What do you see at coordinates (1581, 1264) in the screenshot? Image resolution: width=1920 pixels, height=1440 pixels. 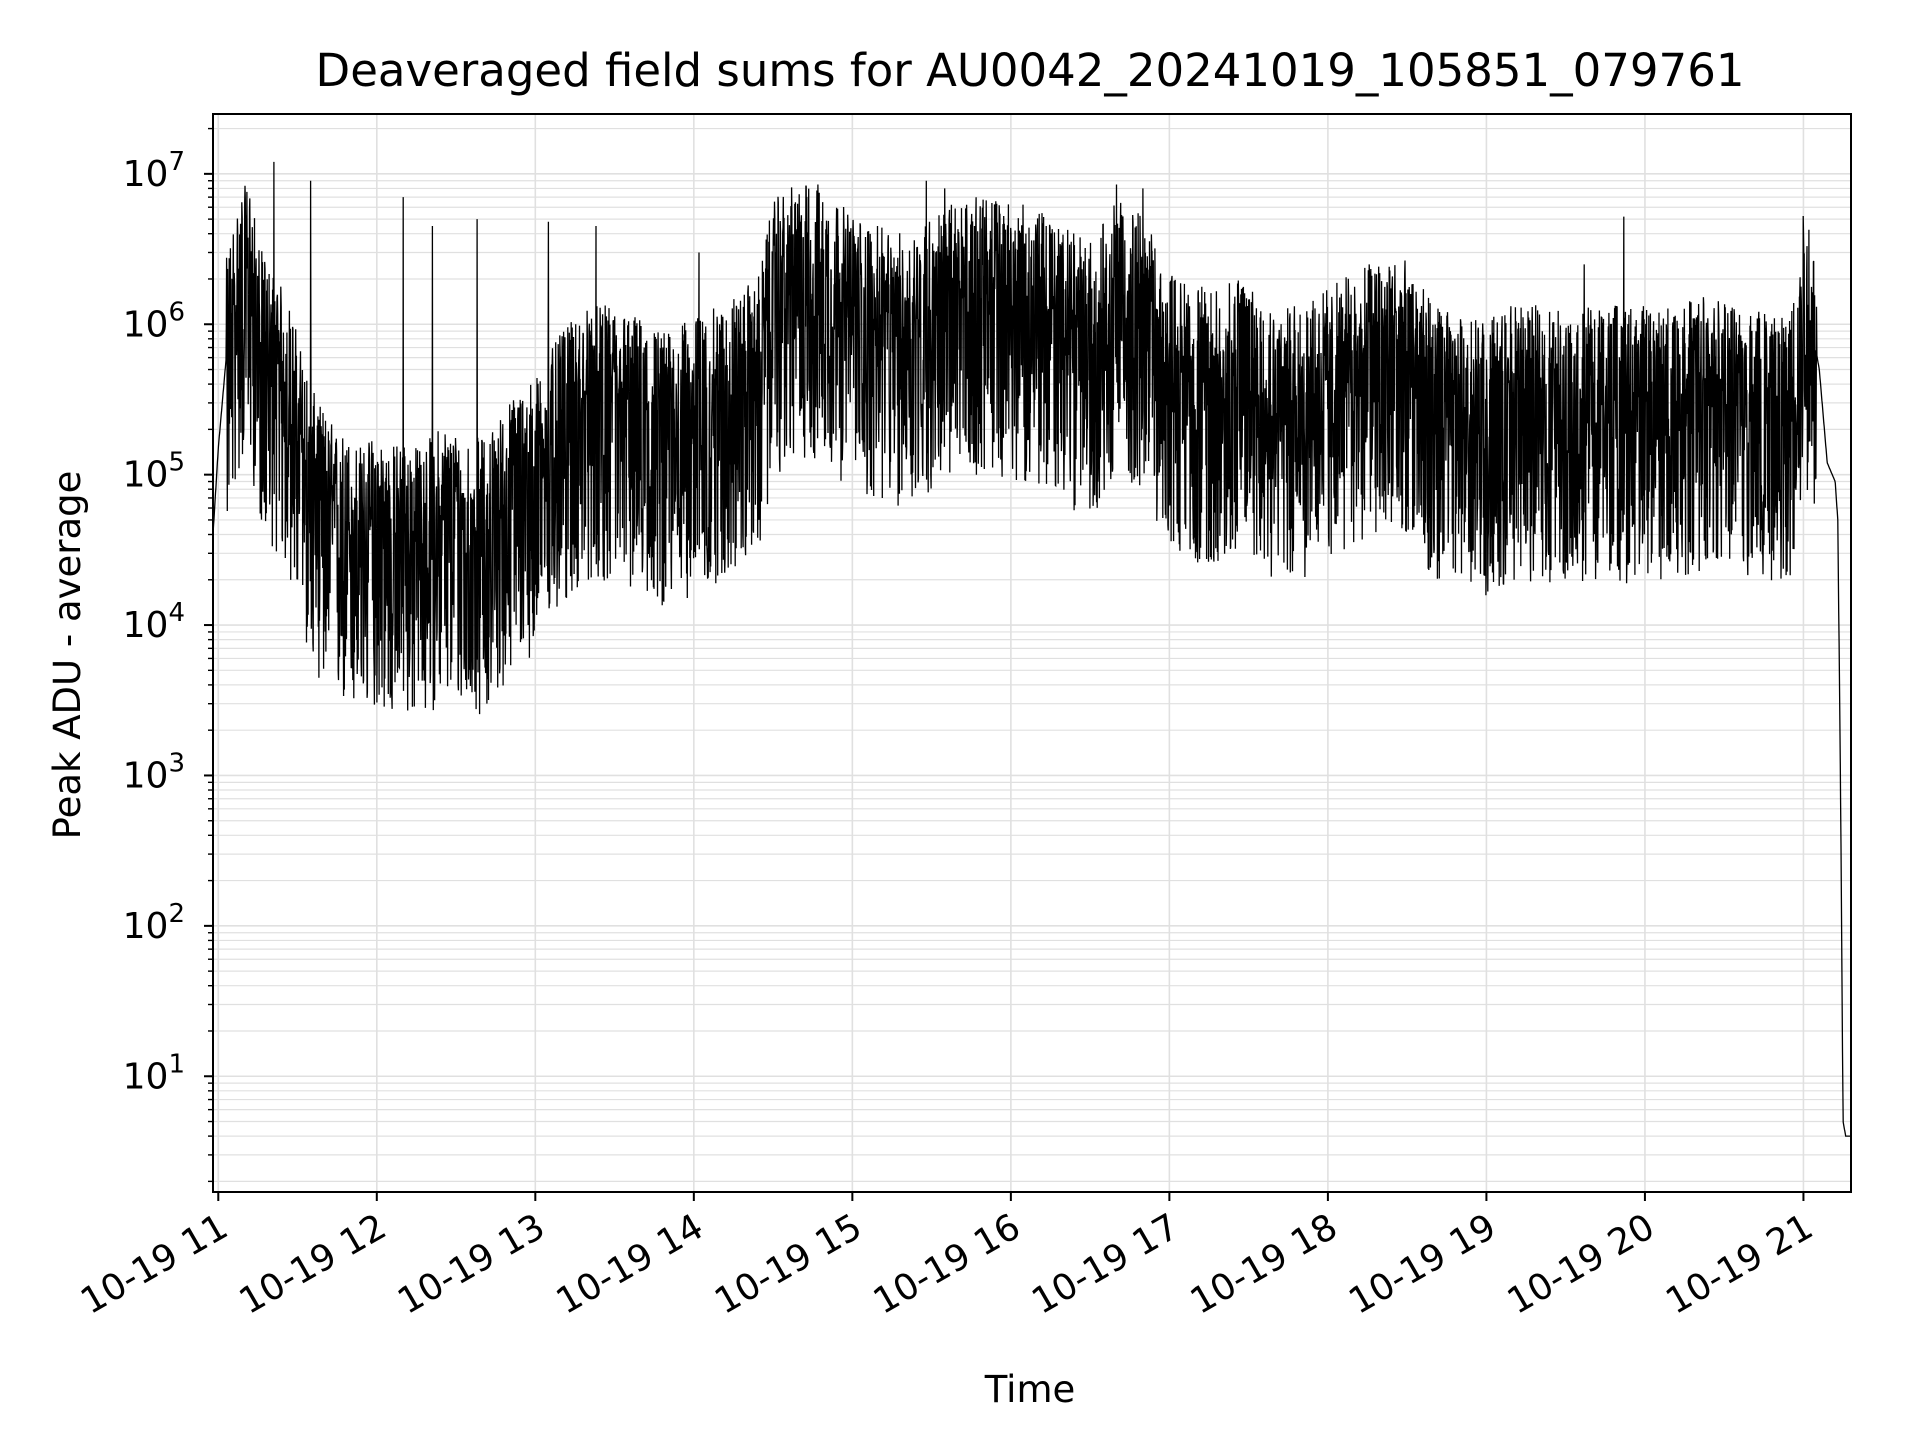 I see `x-tick-label: 10-19 20` at bounding box center [1581, 1264].